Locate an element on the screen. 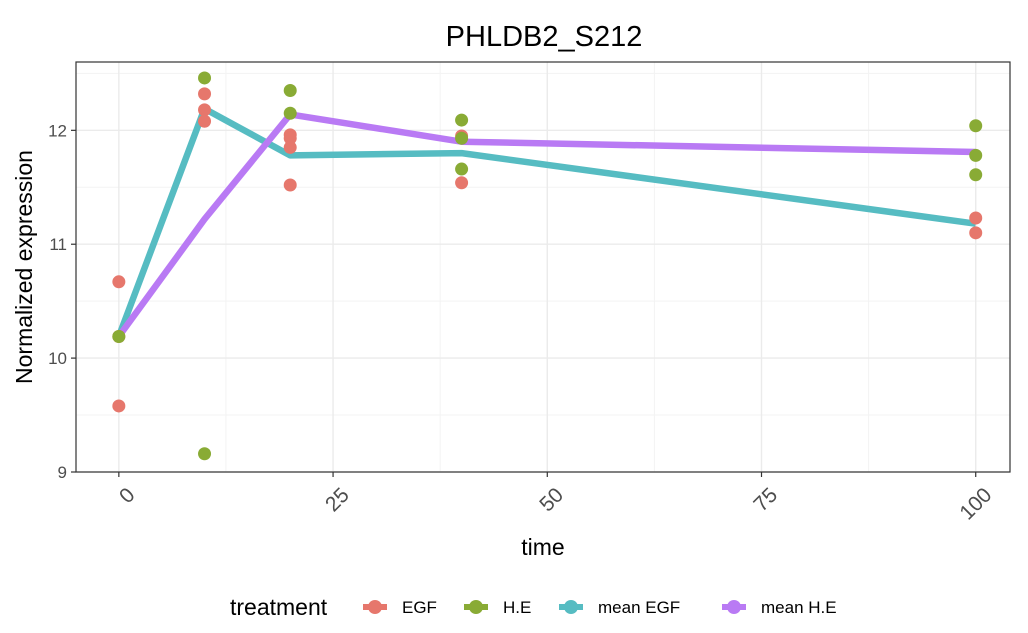  y-tick-label: 11 is located at coordinates (58, 244).